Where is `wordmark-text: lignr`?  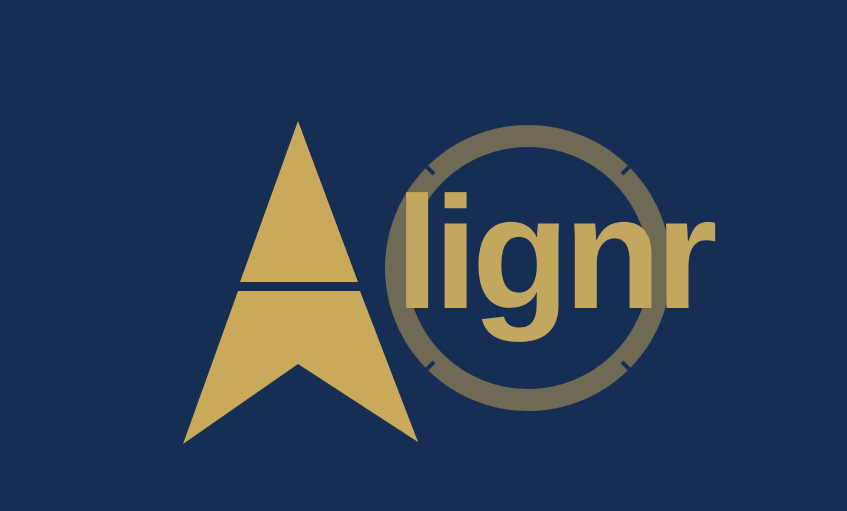
wordmark-text: lignr is located at coordinates (555, 252).